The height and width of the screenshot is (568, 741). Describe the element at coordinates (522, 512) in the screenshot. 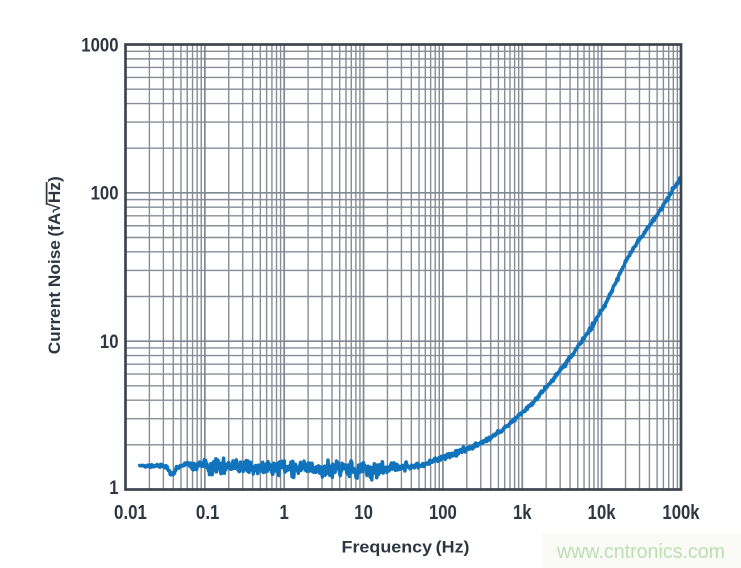

I see `svg-text: 1k` at that location.